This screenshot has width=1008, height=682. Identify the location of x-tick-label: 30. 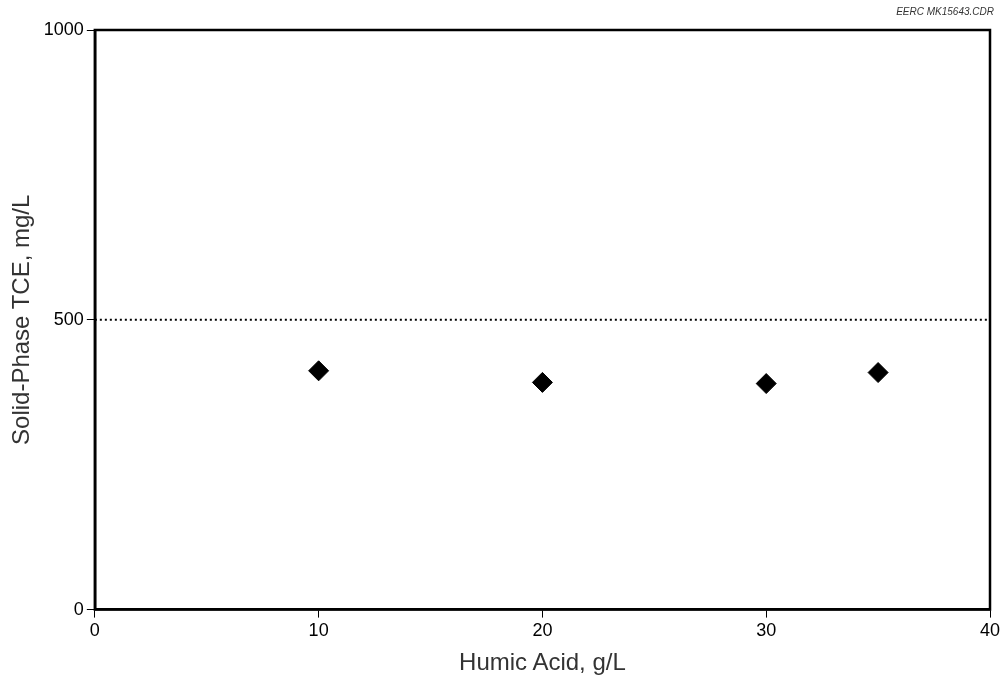
(766, 630).